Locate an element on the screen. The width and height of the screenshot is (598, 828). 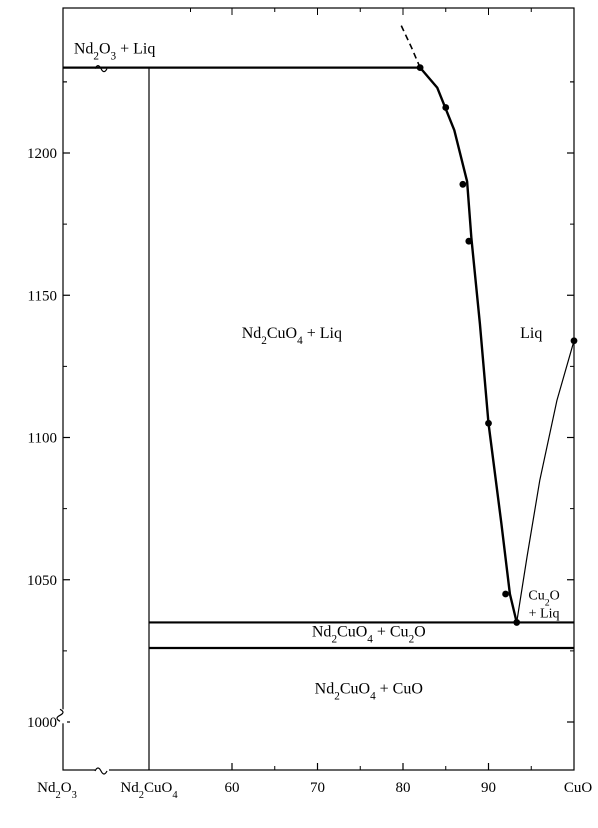
x-axis-break-mark is located at coordinates (101, 771).